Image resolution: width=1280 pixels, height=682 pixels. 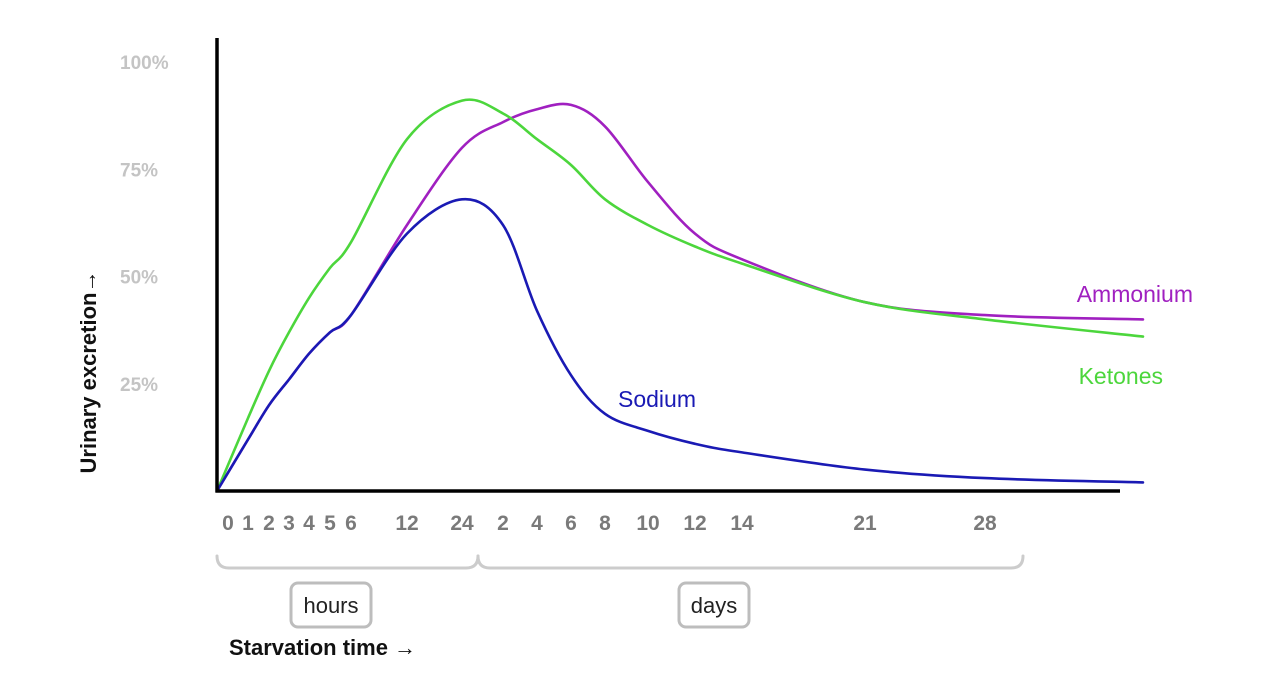 What do you see at coordinates (1121, 376) in the screenshot?
I see `ketones-series-label: Ketones` at bounding box center [1121, 376].